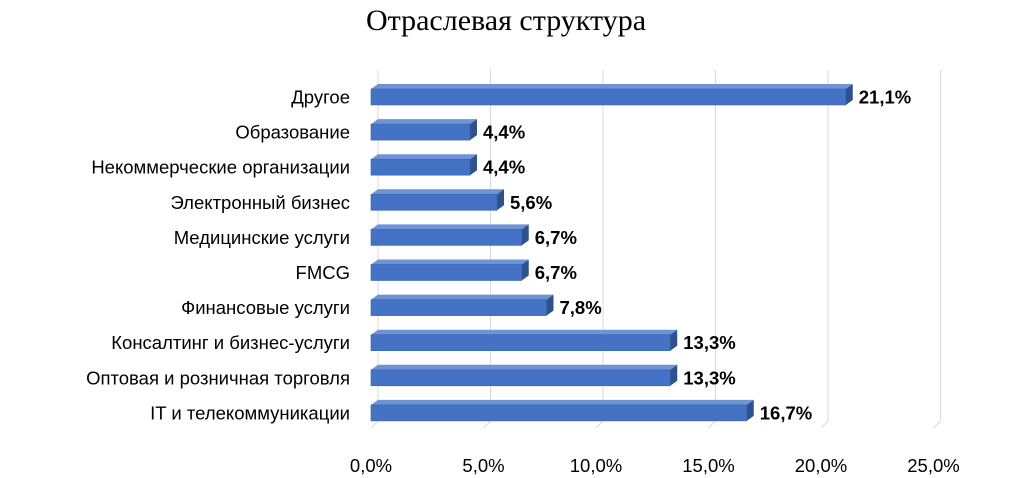  What do you see at coordinates (786, 412) in the screenshot?
I see `data-label: 16,7%` at bounding box center [786, 412].